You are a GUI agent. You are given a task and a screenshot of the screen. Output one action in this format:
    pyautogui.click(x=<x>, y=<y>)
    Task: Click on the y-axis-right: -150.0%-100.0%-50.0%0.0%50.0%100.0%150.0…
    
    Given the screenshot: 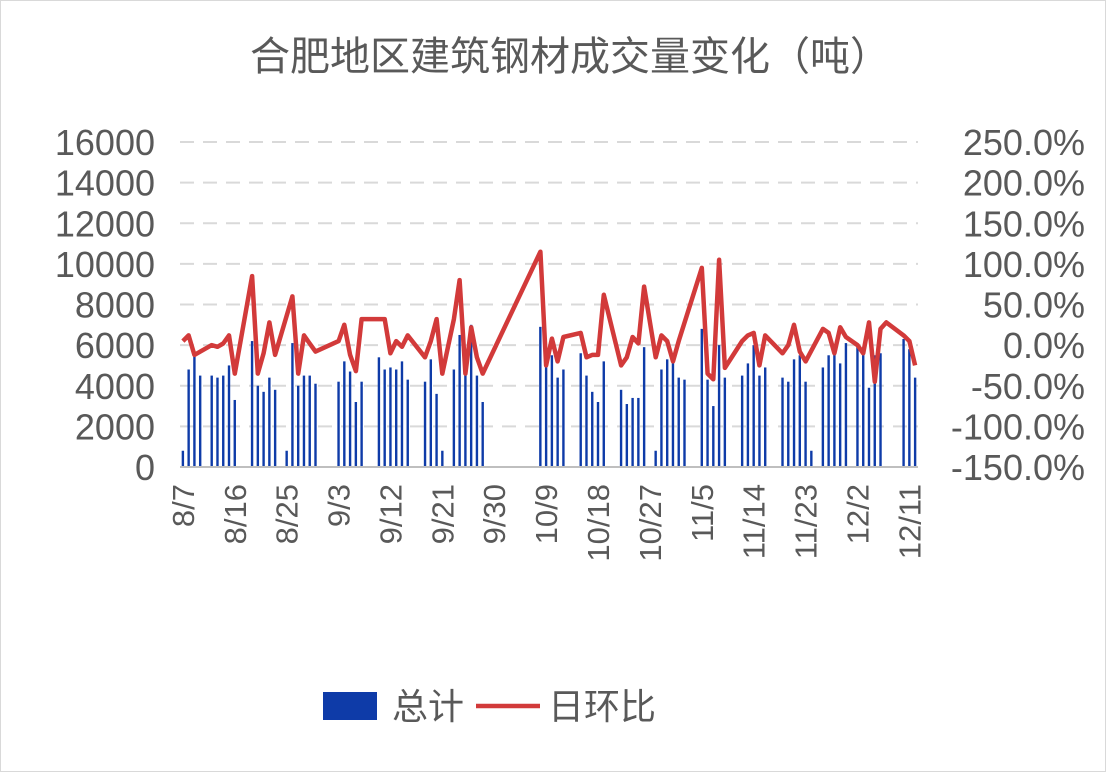 What is the action you would take?
    pyautogui.click(x=1018, y=305)
    